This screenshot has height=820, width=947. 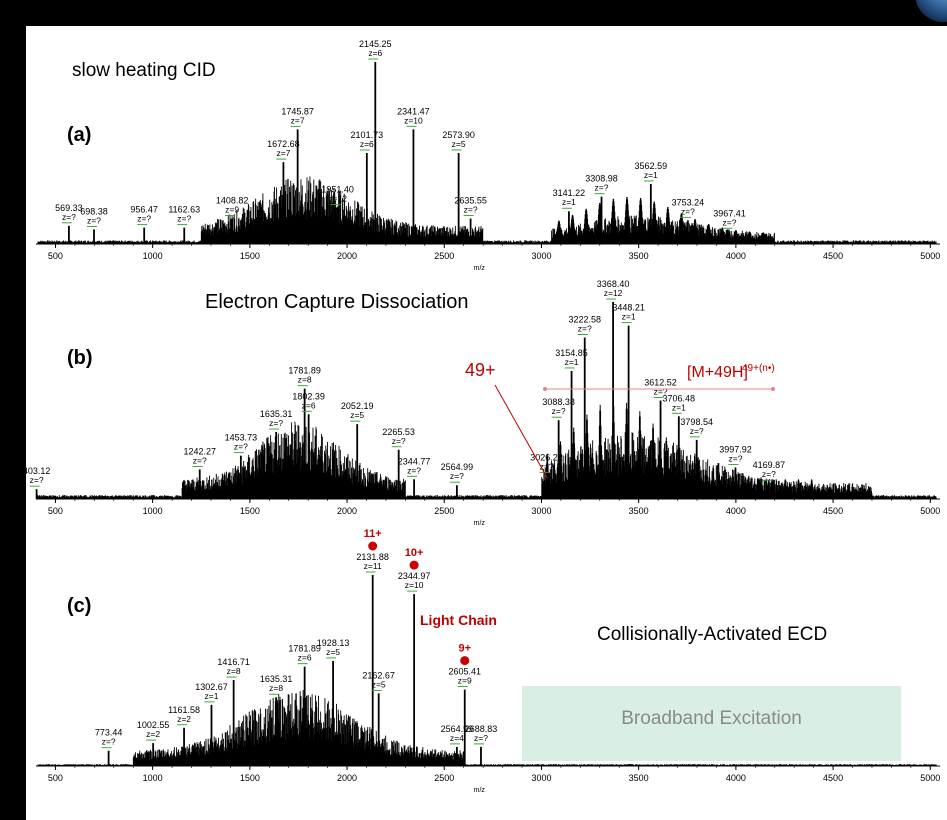 I want to click on peak: 698.38z=?, so click(x=94, y=225).